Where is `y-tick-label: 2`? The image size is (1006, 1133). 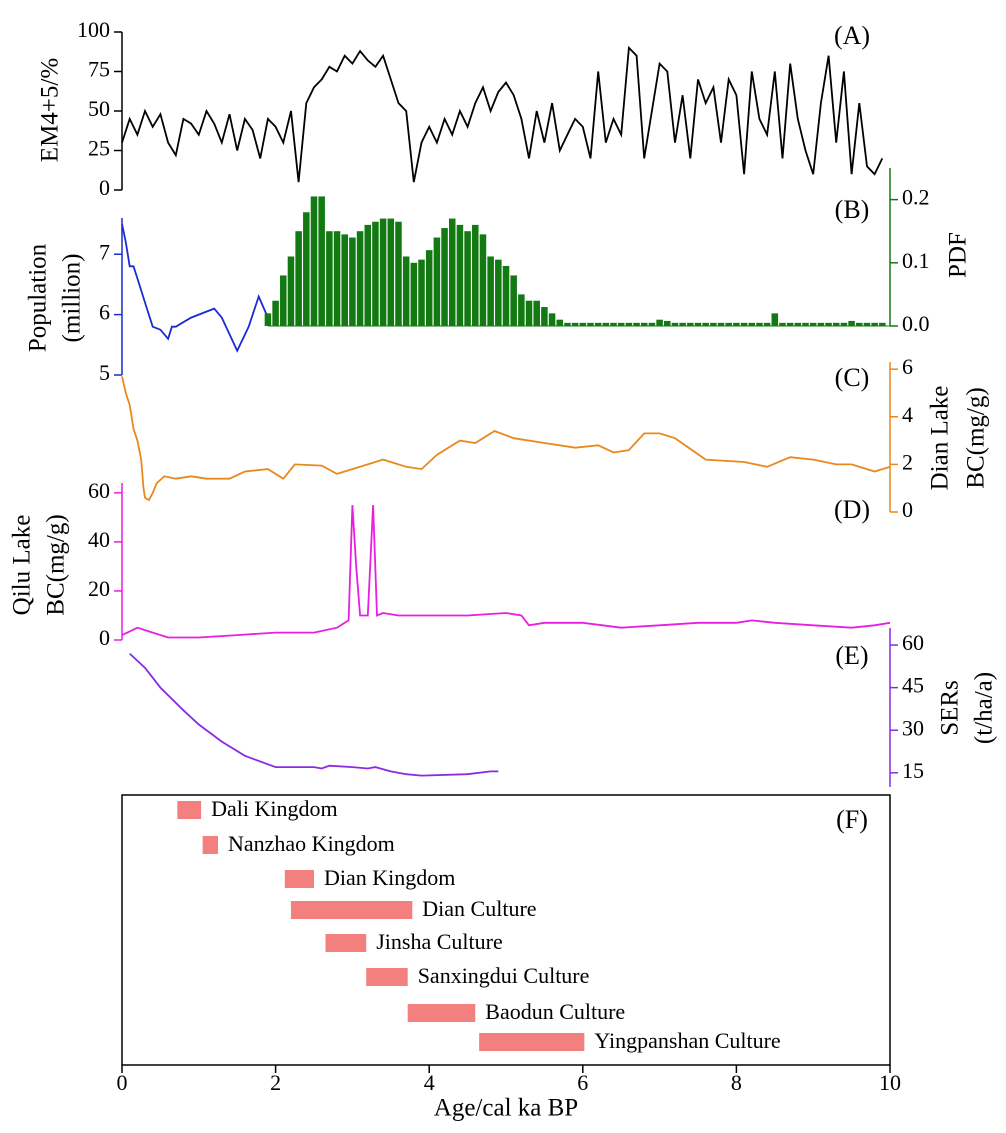 y-tick-label: 2 is located at coordinates (907, 461).